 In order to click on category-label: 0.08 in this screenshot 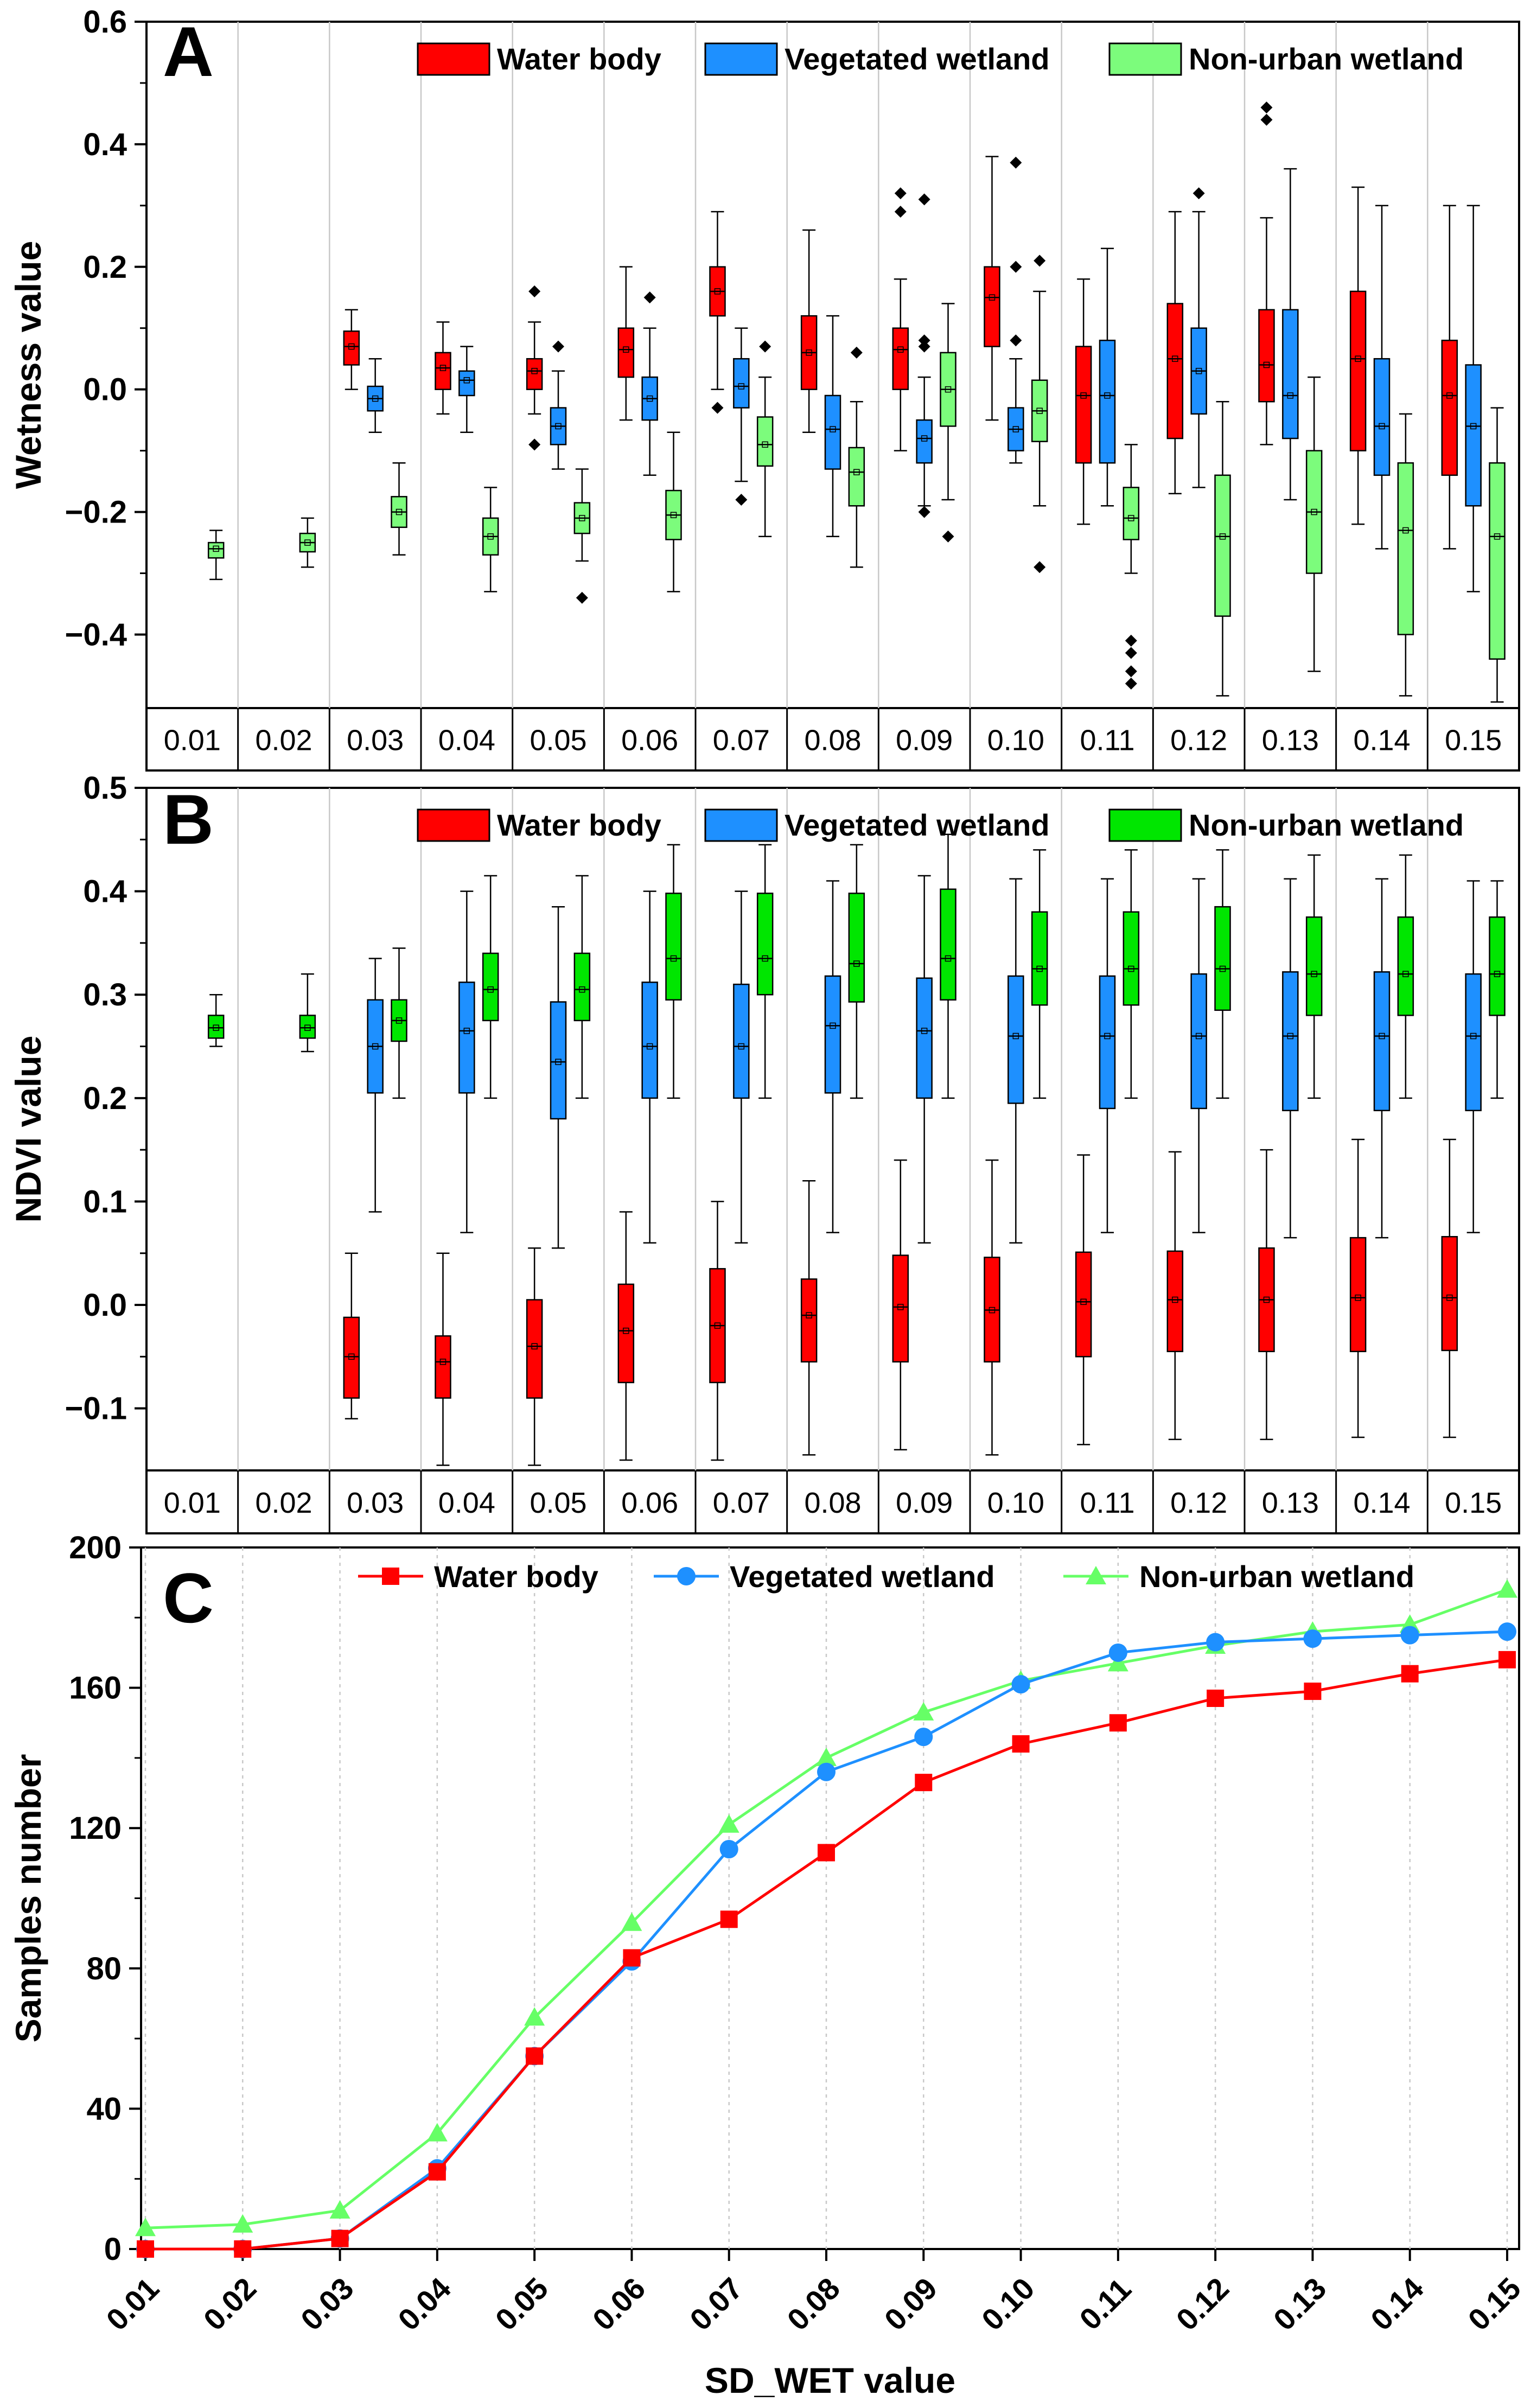, I will do `click(832, 740)`.